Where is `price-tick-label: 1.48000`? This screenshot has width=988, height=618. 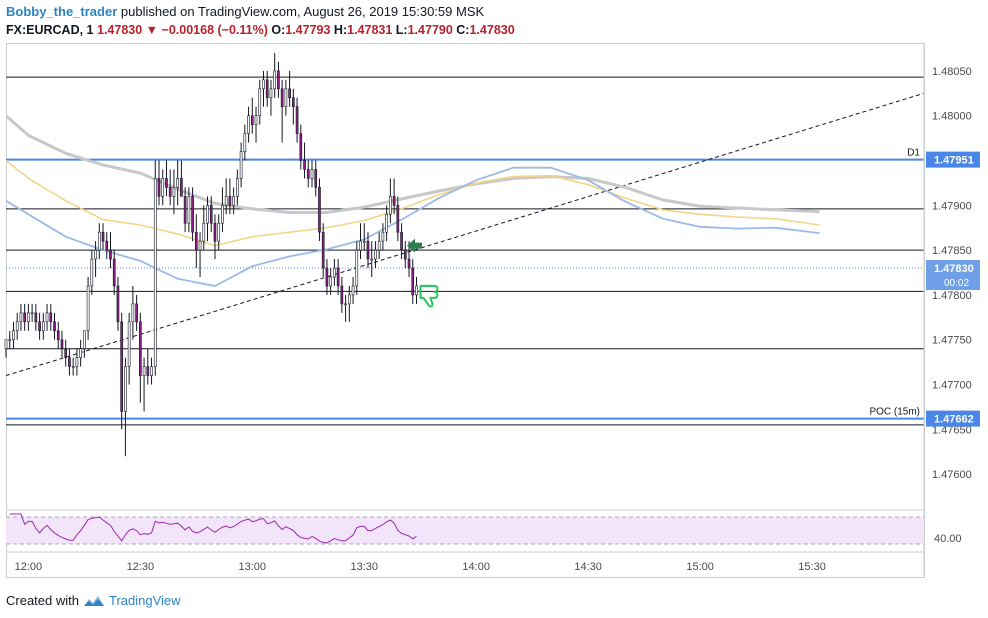 price-tick-label: 1.48000 is located at coordinates (952, 117).